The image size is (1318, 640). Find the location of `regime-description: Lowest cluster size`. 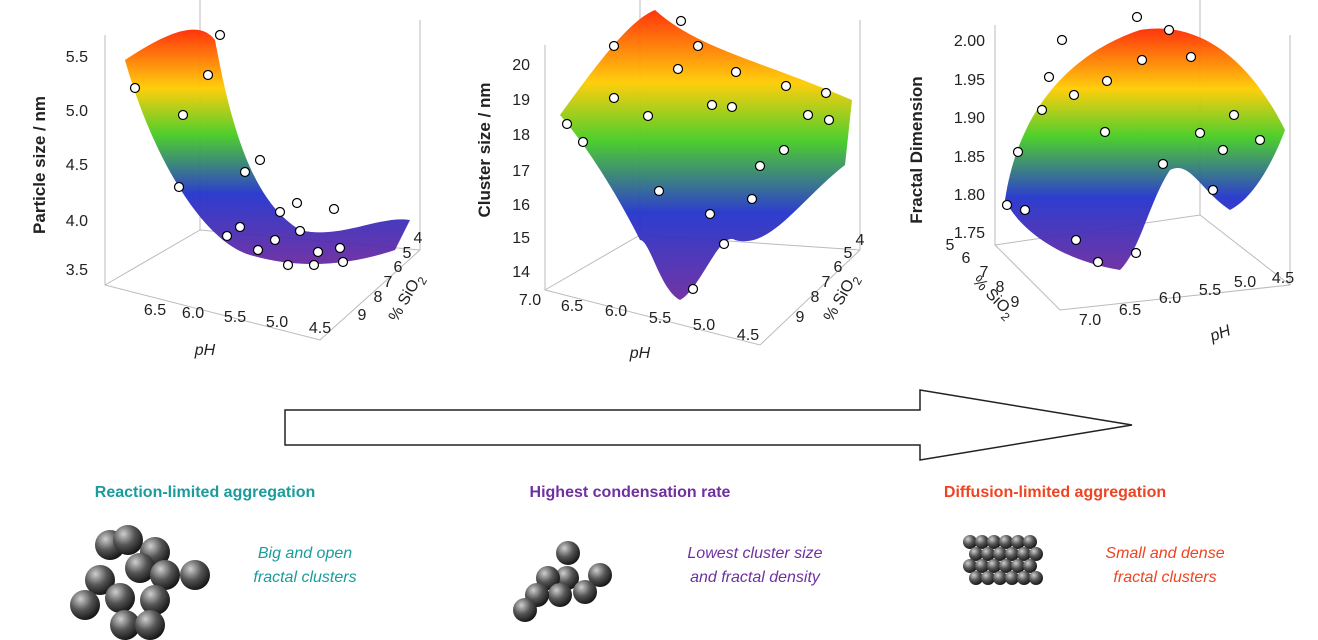

regime-description: Lowest cluster size is located at coordinates (754, 553).